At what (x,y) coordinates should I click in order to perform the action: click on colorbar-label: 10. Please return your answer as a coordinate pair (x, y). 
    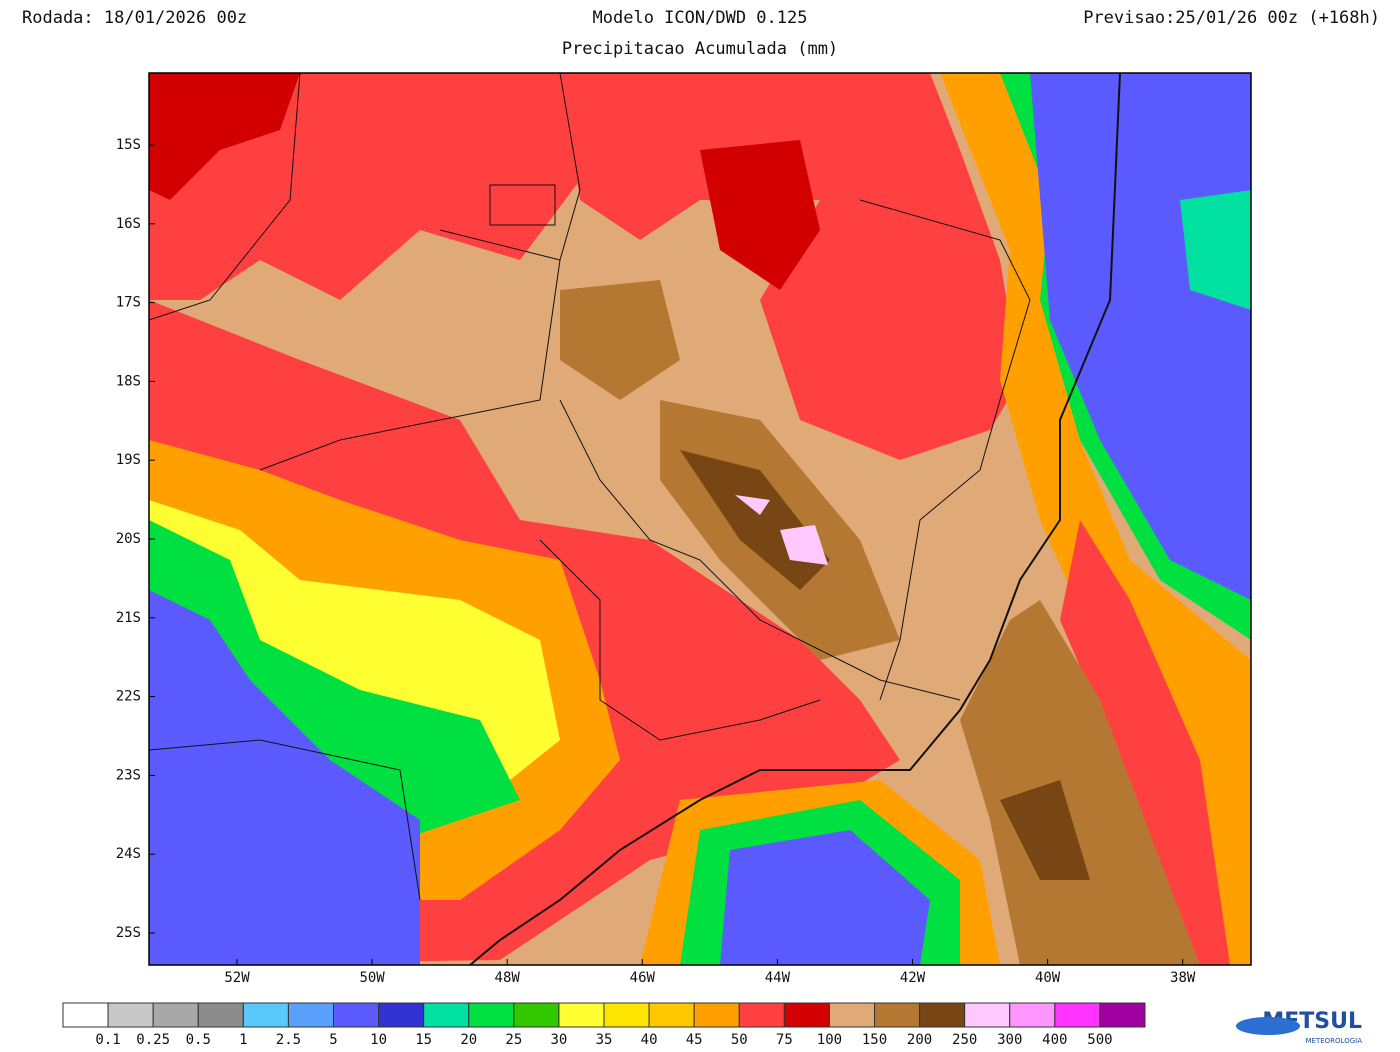
    Looking at the image, I should click on (378, 1040).